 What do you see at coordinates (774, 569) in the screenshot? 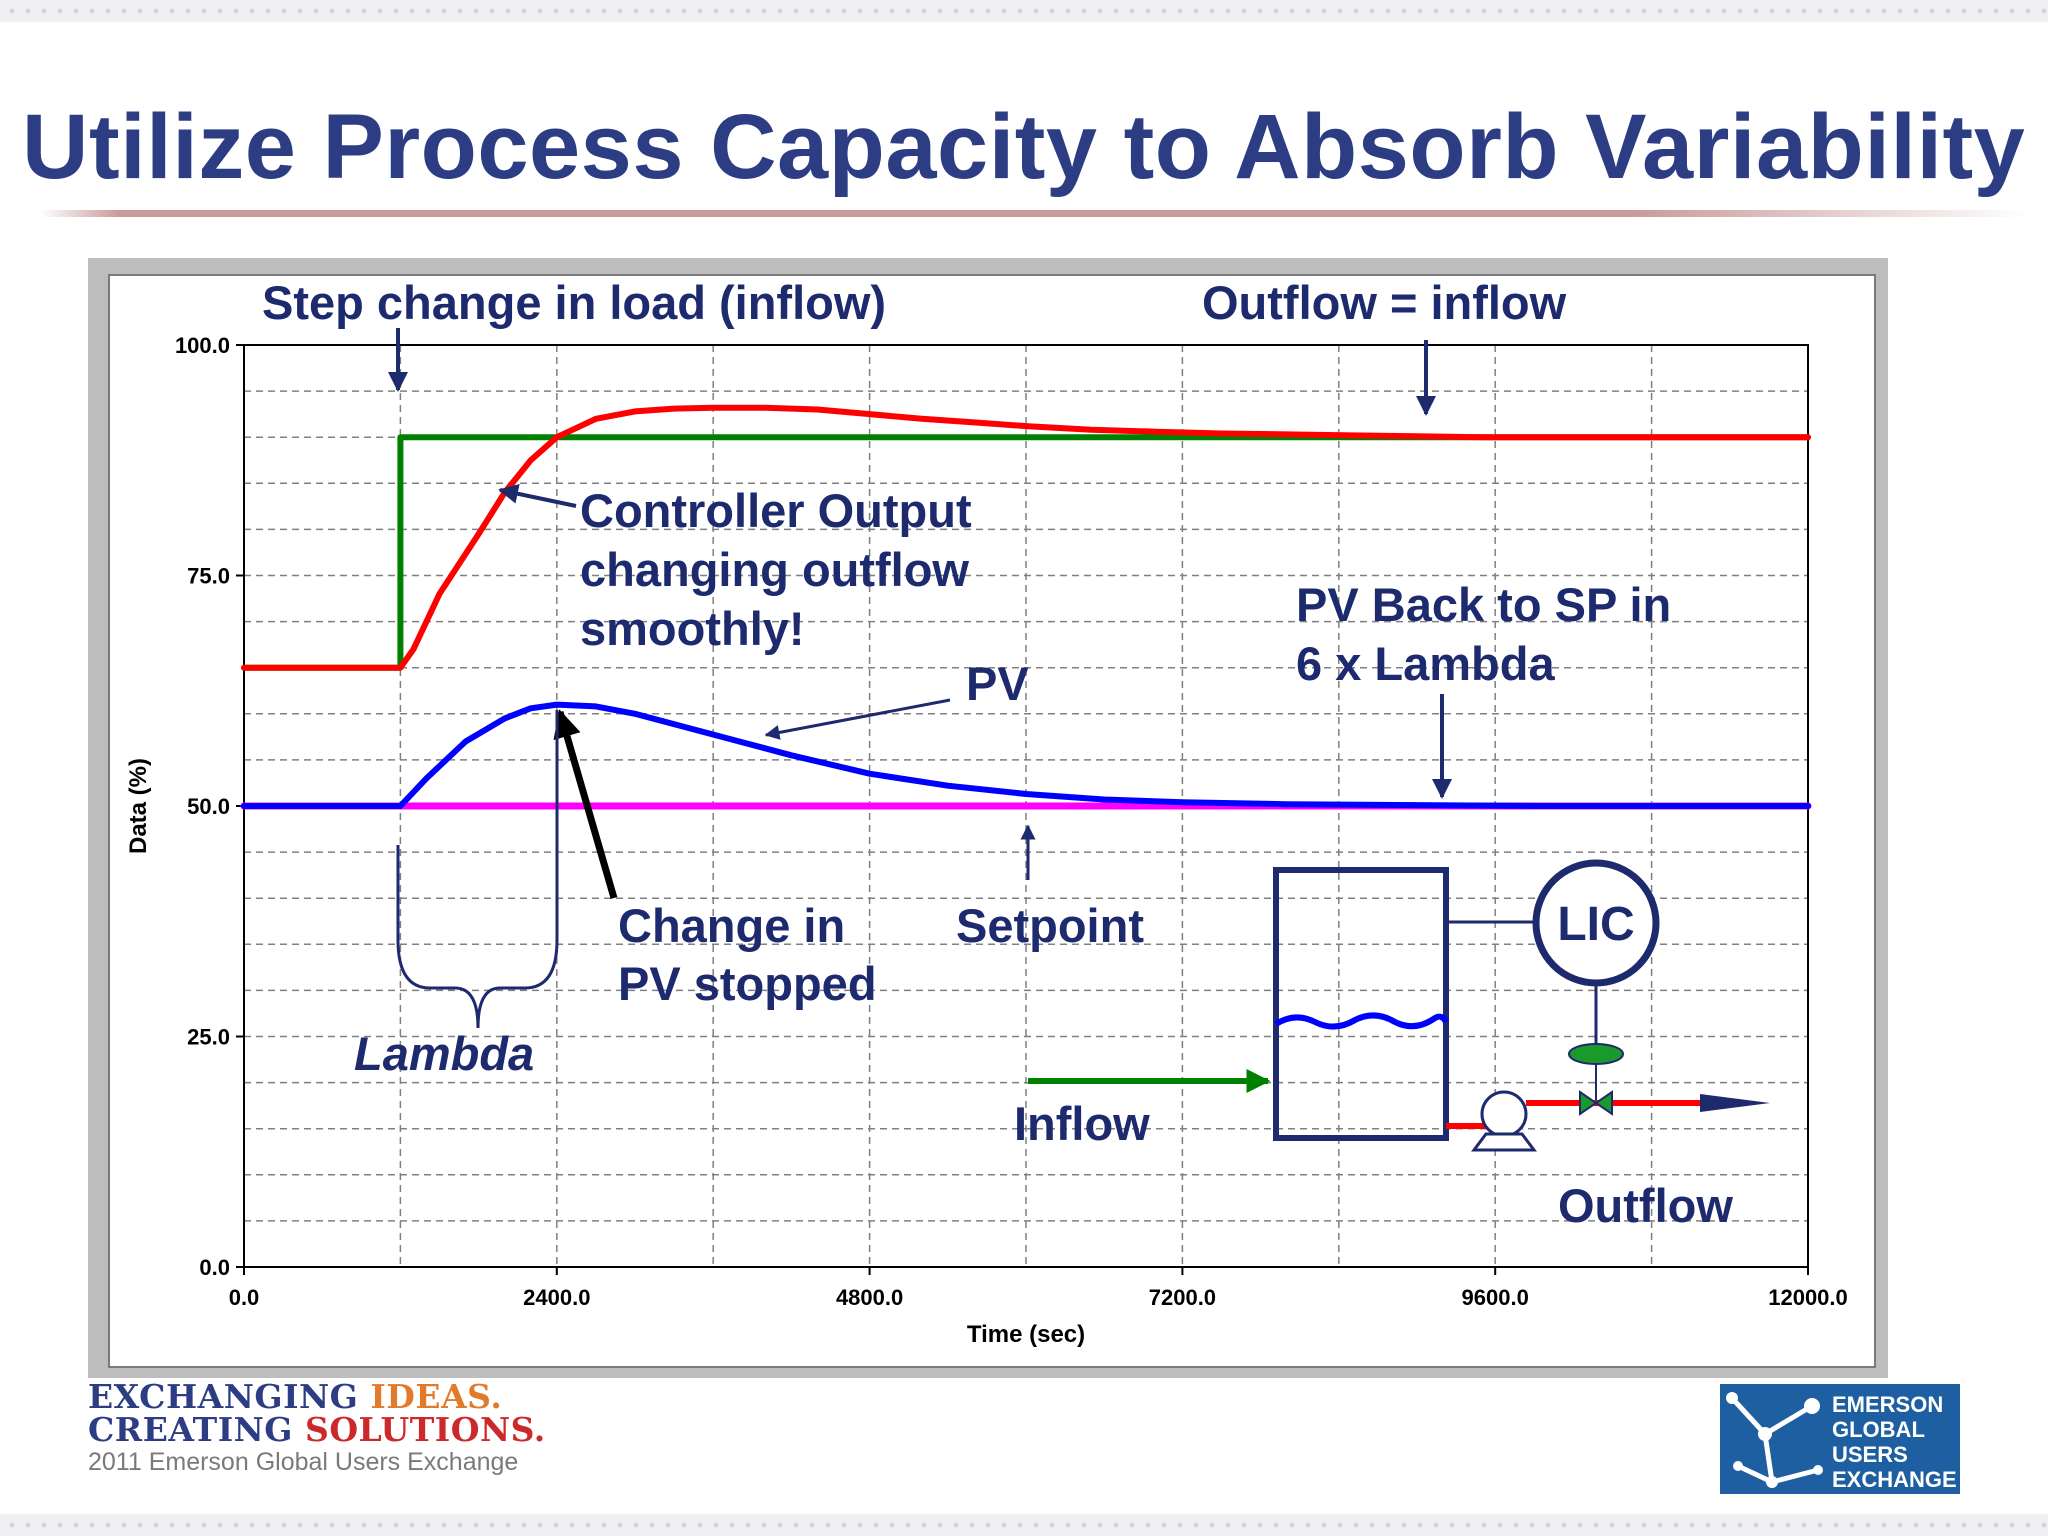
I see `controller-output-label-2: changing outflow` at bounding box center [774, 569].